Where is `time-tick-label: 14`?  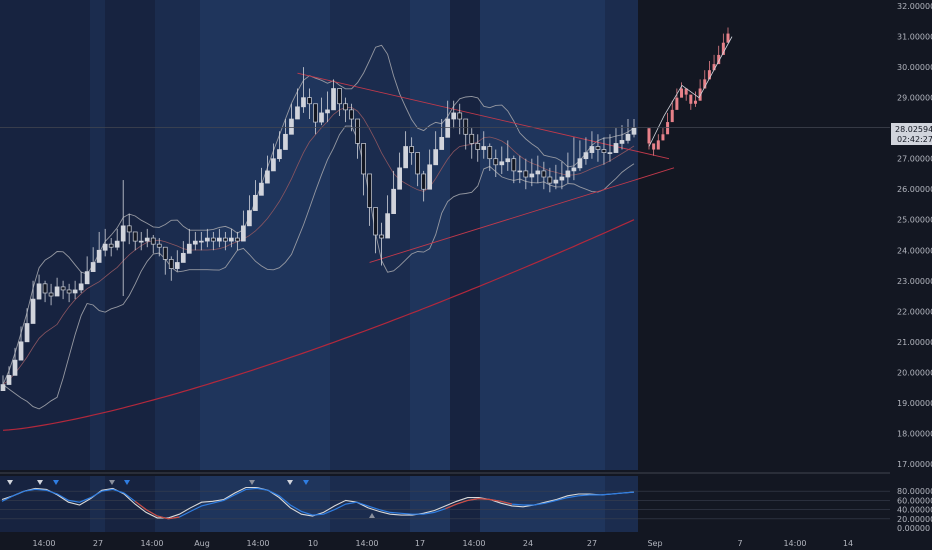
time-tick-label: 14 is located at coordinates (848, 543).